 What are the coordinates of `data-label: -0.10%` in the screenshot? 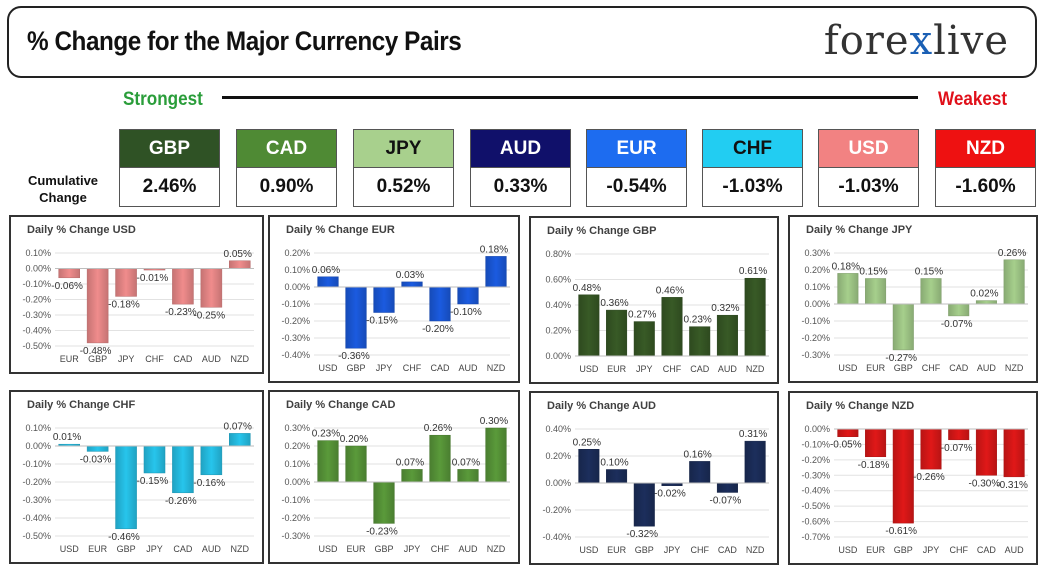 It's located at (466, 312).